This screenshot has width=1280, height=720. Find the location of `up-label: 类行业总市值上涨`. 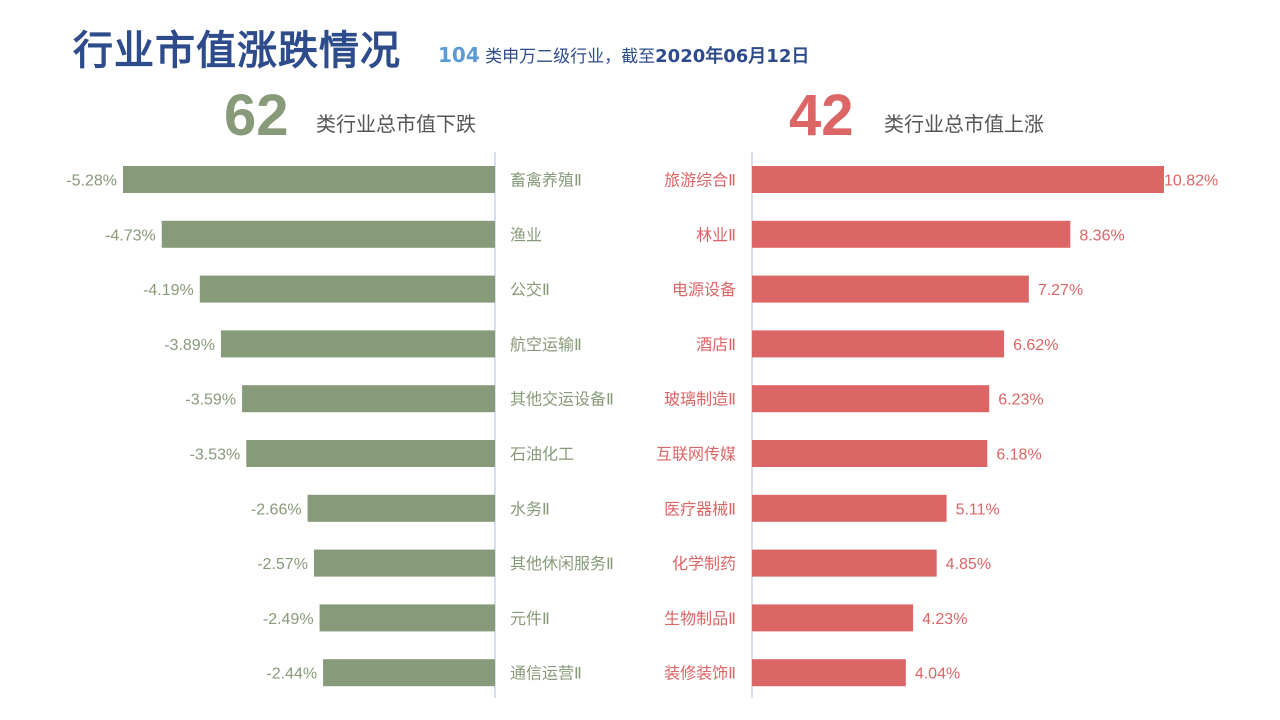

up-label: 类行业总市值上涨 is located at coordinates (964, 124).